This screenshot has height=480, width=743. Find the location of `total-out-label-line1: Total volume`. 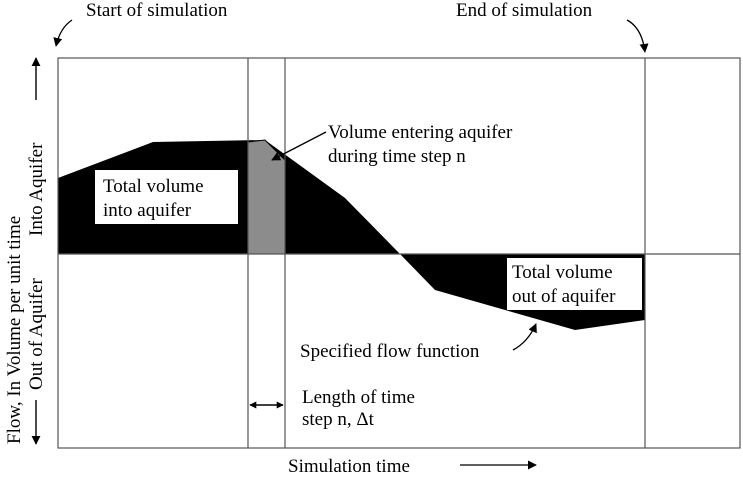

total-out-label-line1: Total volume is located at coordinates (562, 272).